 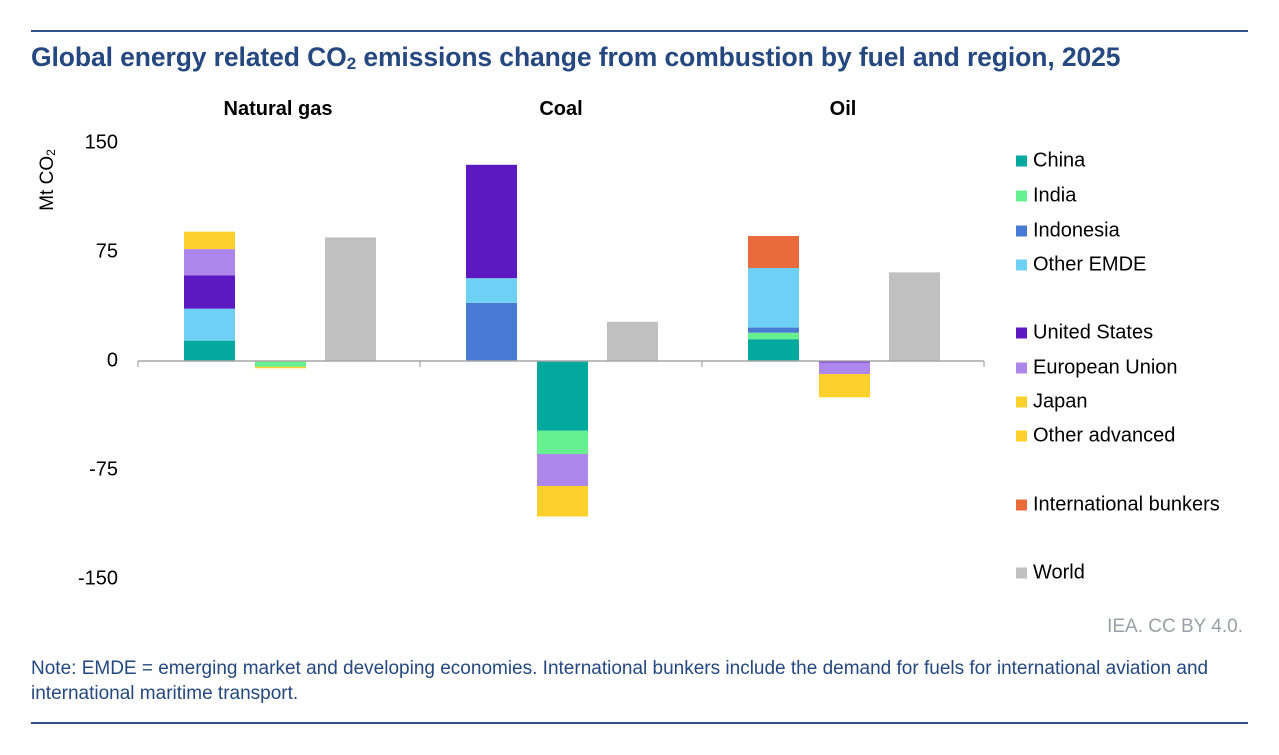 I want to click on legend-item-china: China, so click(x=1050, y=161).